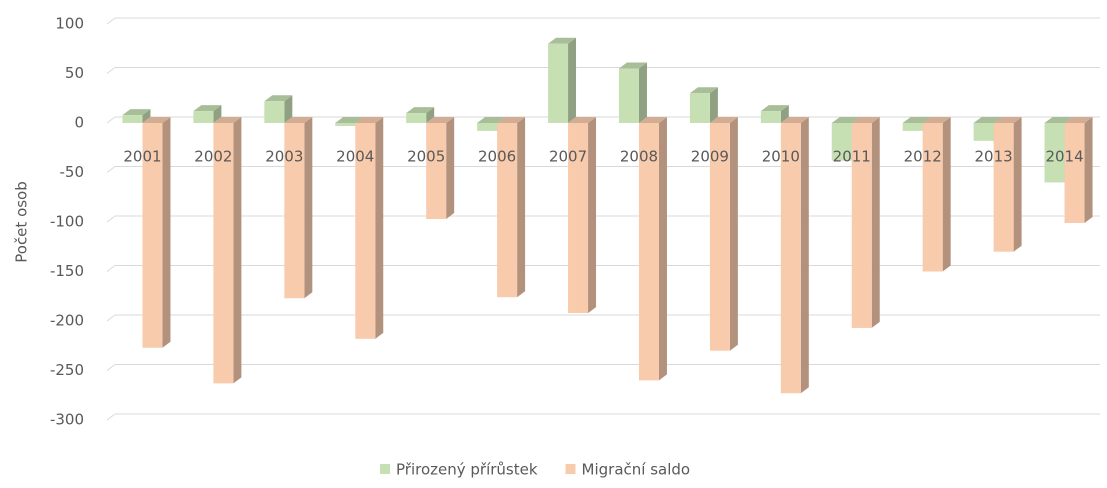 The height and width of the screenshot is (488, 1107). Describe the element at coordinates (284, 157) in the screenshot. I see `x-tick-label: 2003` at that location.